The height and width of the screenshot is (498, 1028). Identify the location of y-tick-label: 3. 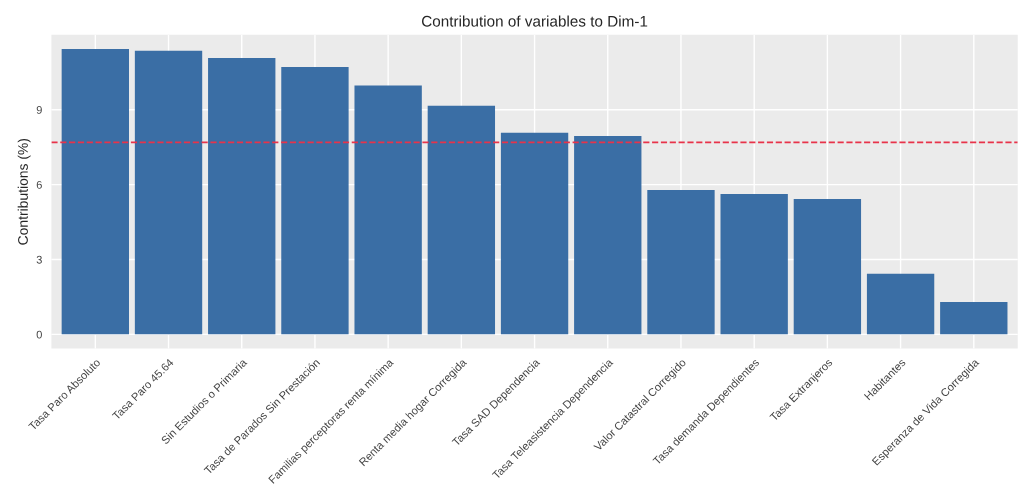
(39, 259).